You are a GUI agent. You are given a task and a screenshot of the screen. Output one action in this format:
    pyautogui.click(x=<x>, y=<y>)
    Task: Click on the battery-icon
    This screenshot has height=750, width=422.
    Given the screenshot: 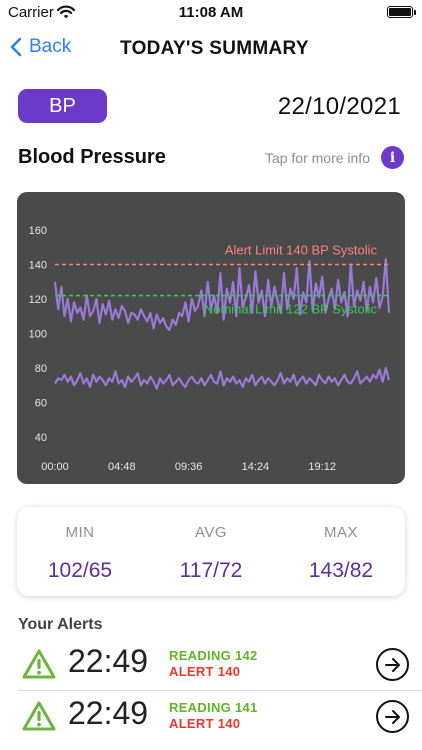 What is the action you would take?
    pyautogui.click(x=400, y=12)
    